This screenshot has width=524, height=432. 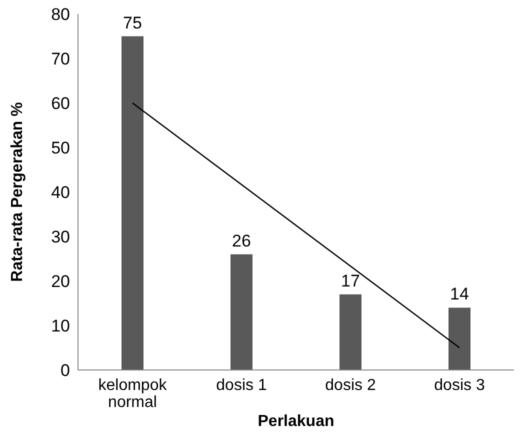 I want to click on x-tick-label: dosis 2, so click(x=350, y=385).